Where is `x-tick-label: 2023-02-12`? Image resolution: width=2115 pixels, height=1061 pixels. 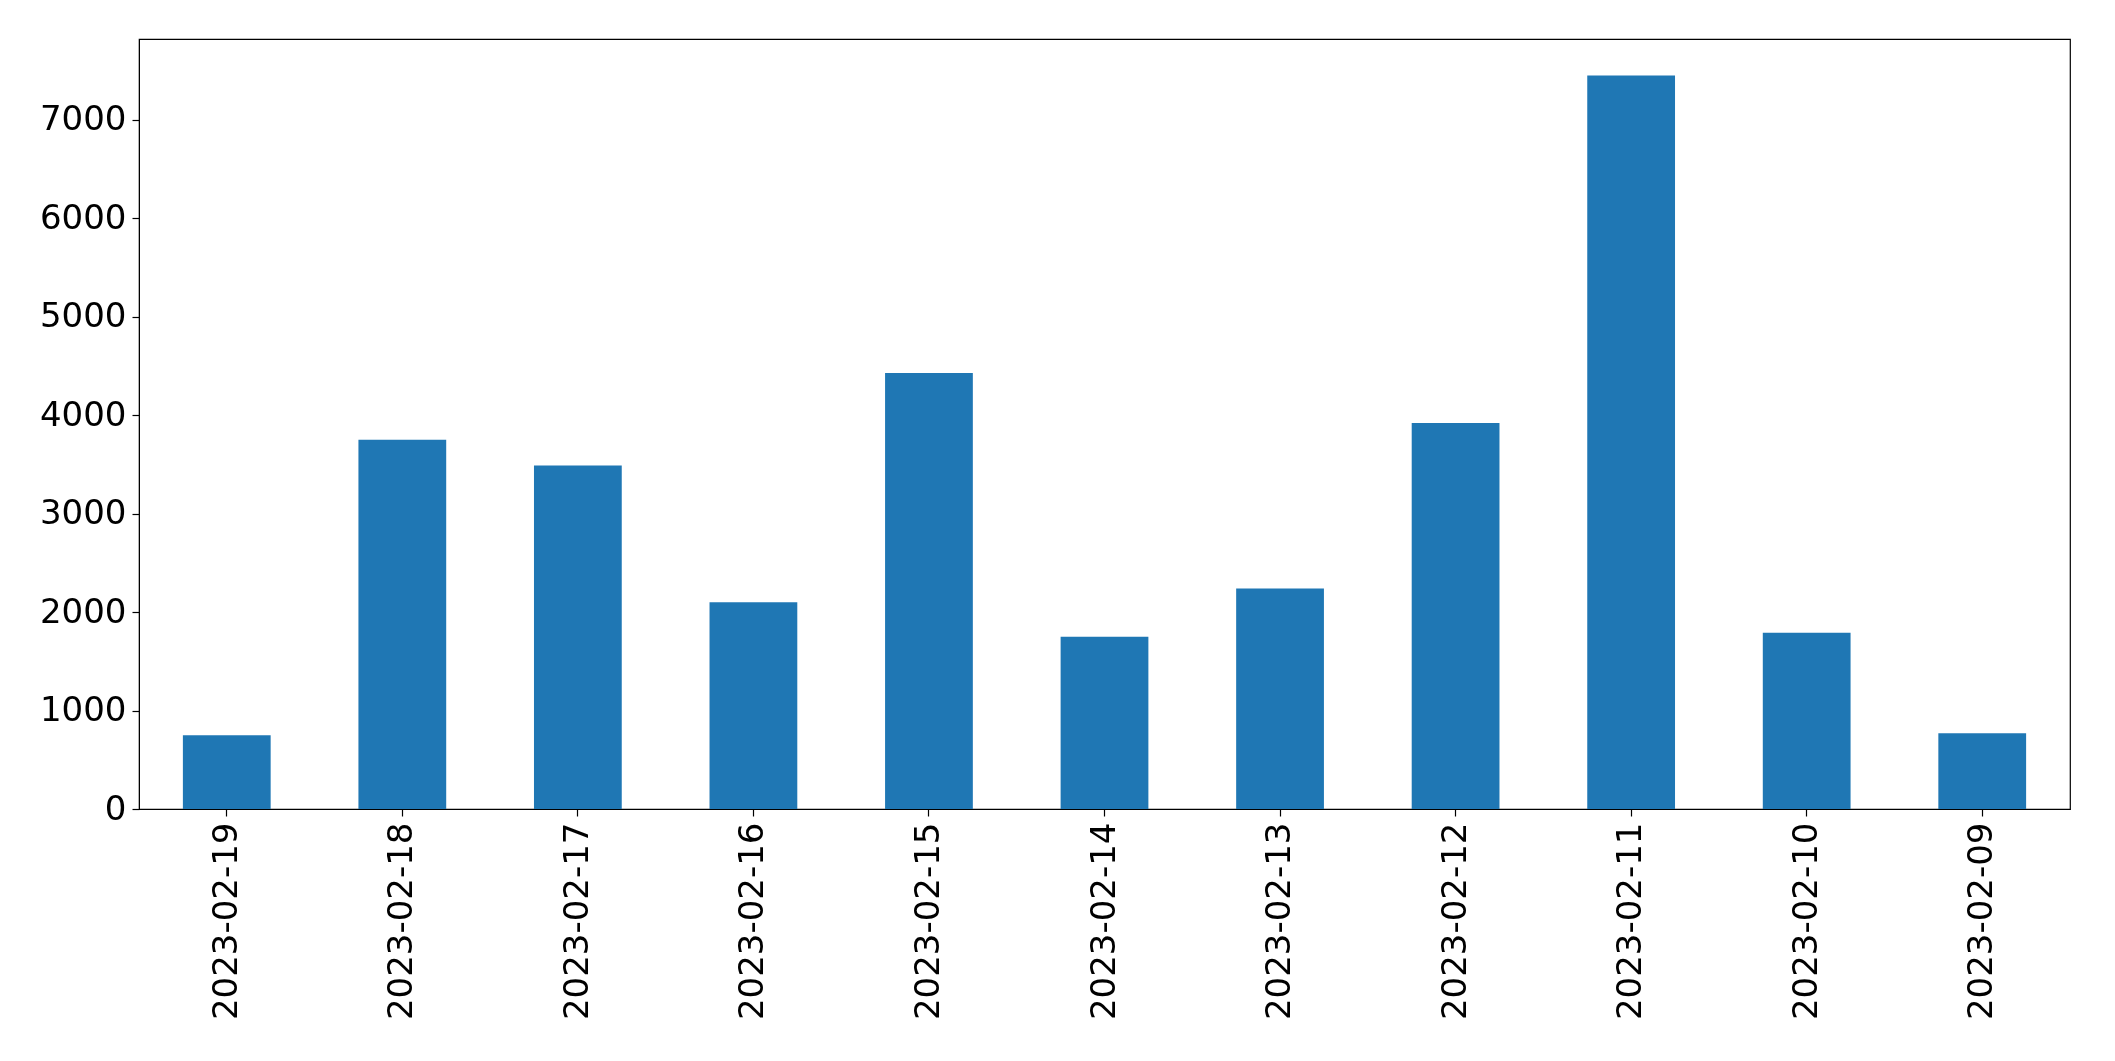
x-tick-label: 2023-02-12 is located at coordinates (1453, 921).